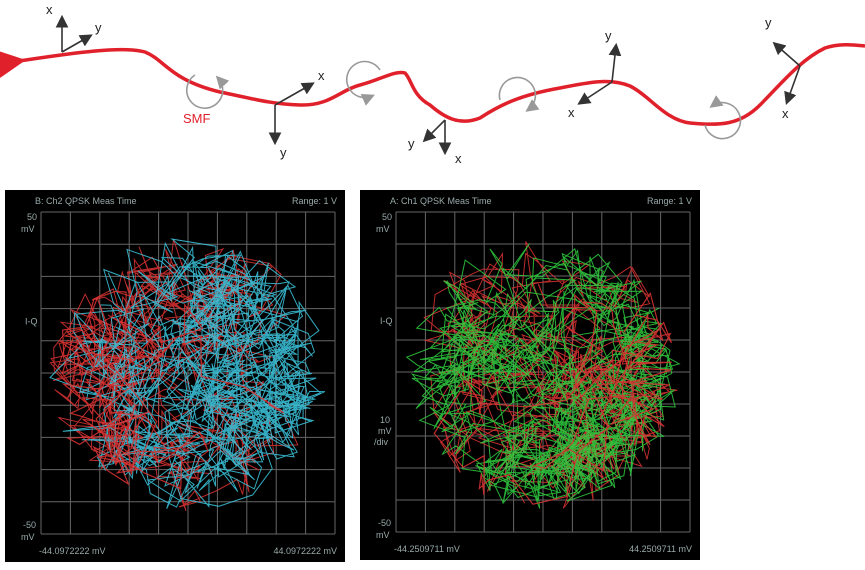 The height and width of the screenshot is (570, 865). What do you see at coordinates (660, 549) in the screenshot?
I see `right-scale: 44.2509711 mV` at bounding box center [660, 549].